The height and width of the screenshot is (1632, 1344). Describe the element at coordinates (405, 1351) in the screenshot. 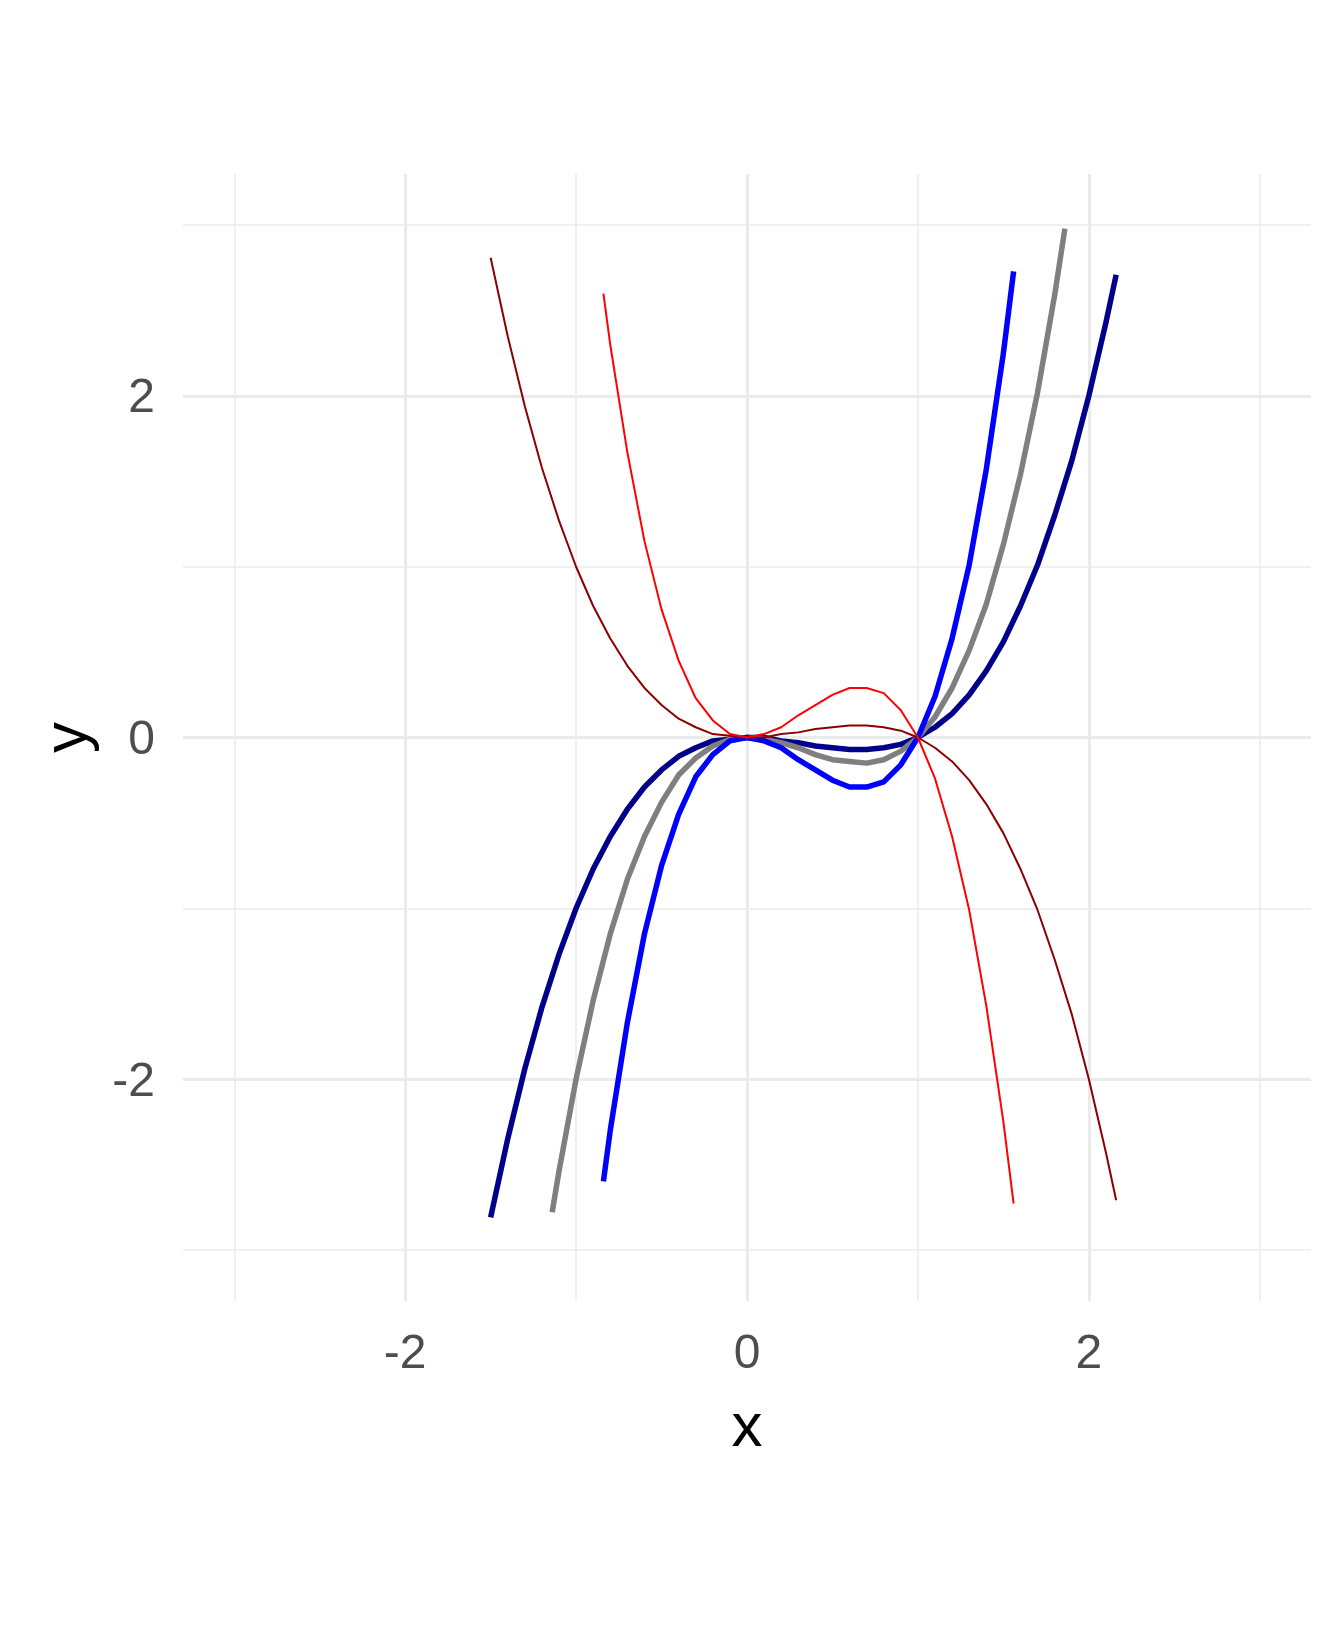

I see `x-tick-label: -2` at that location.